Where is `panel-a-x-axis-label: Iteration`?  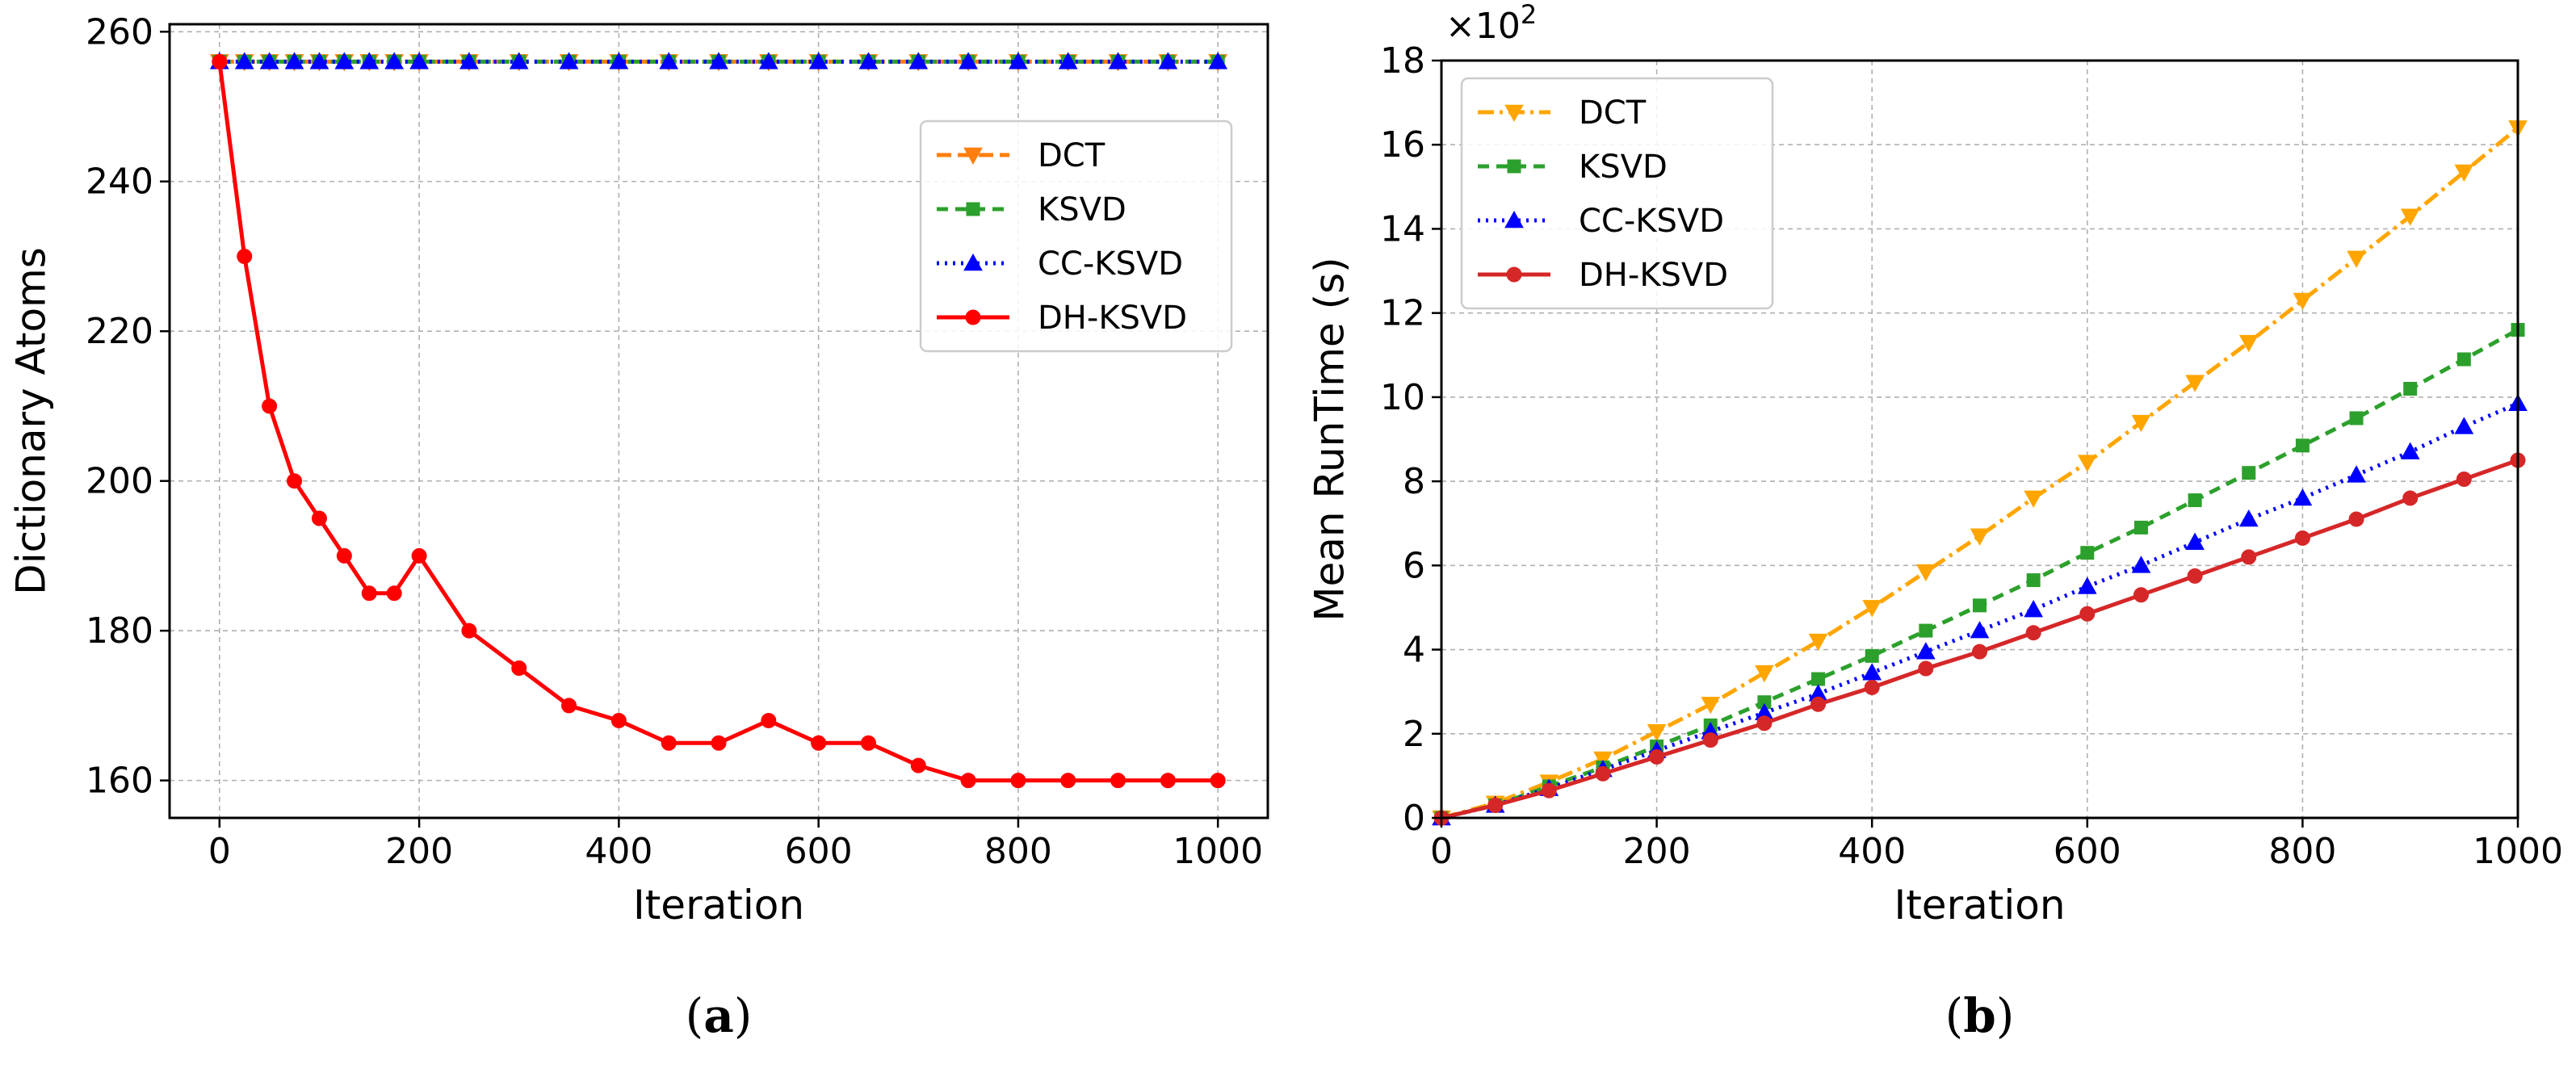 panel-a-x-axis-label: Iteration is located at coordinates (718, 905).